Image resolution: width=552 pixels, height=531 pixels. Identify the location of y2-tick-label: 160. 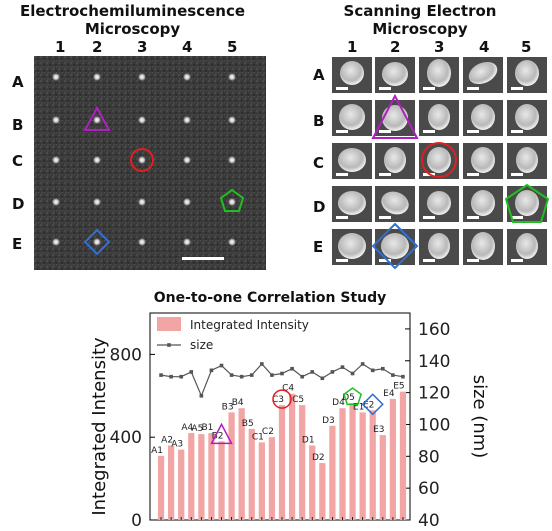
(434, 330).